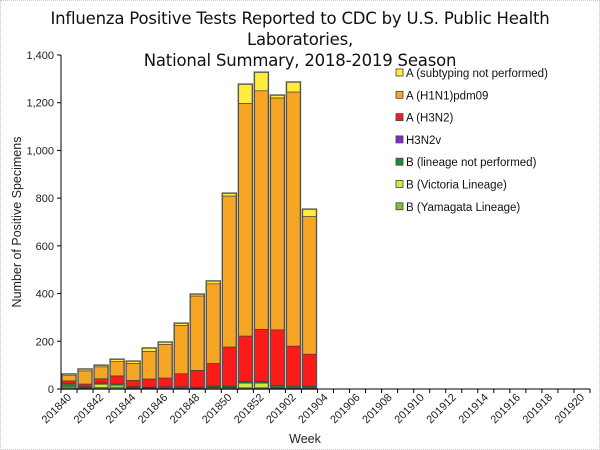 The width and height of the screenshot is (600, 450). What do you see at coordinates (185, 409) in the screenshot?
I see `x-tick-label: 201848` at bounding box center [185, 409].